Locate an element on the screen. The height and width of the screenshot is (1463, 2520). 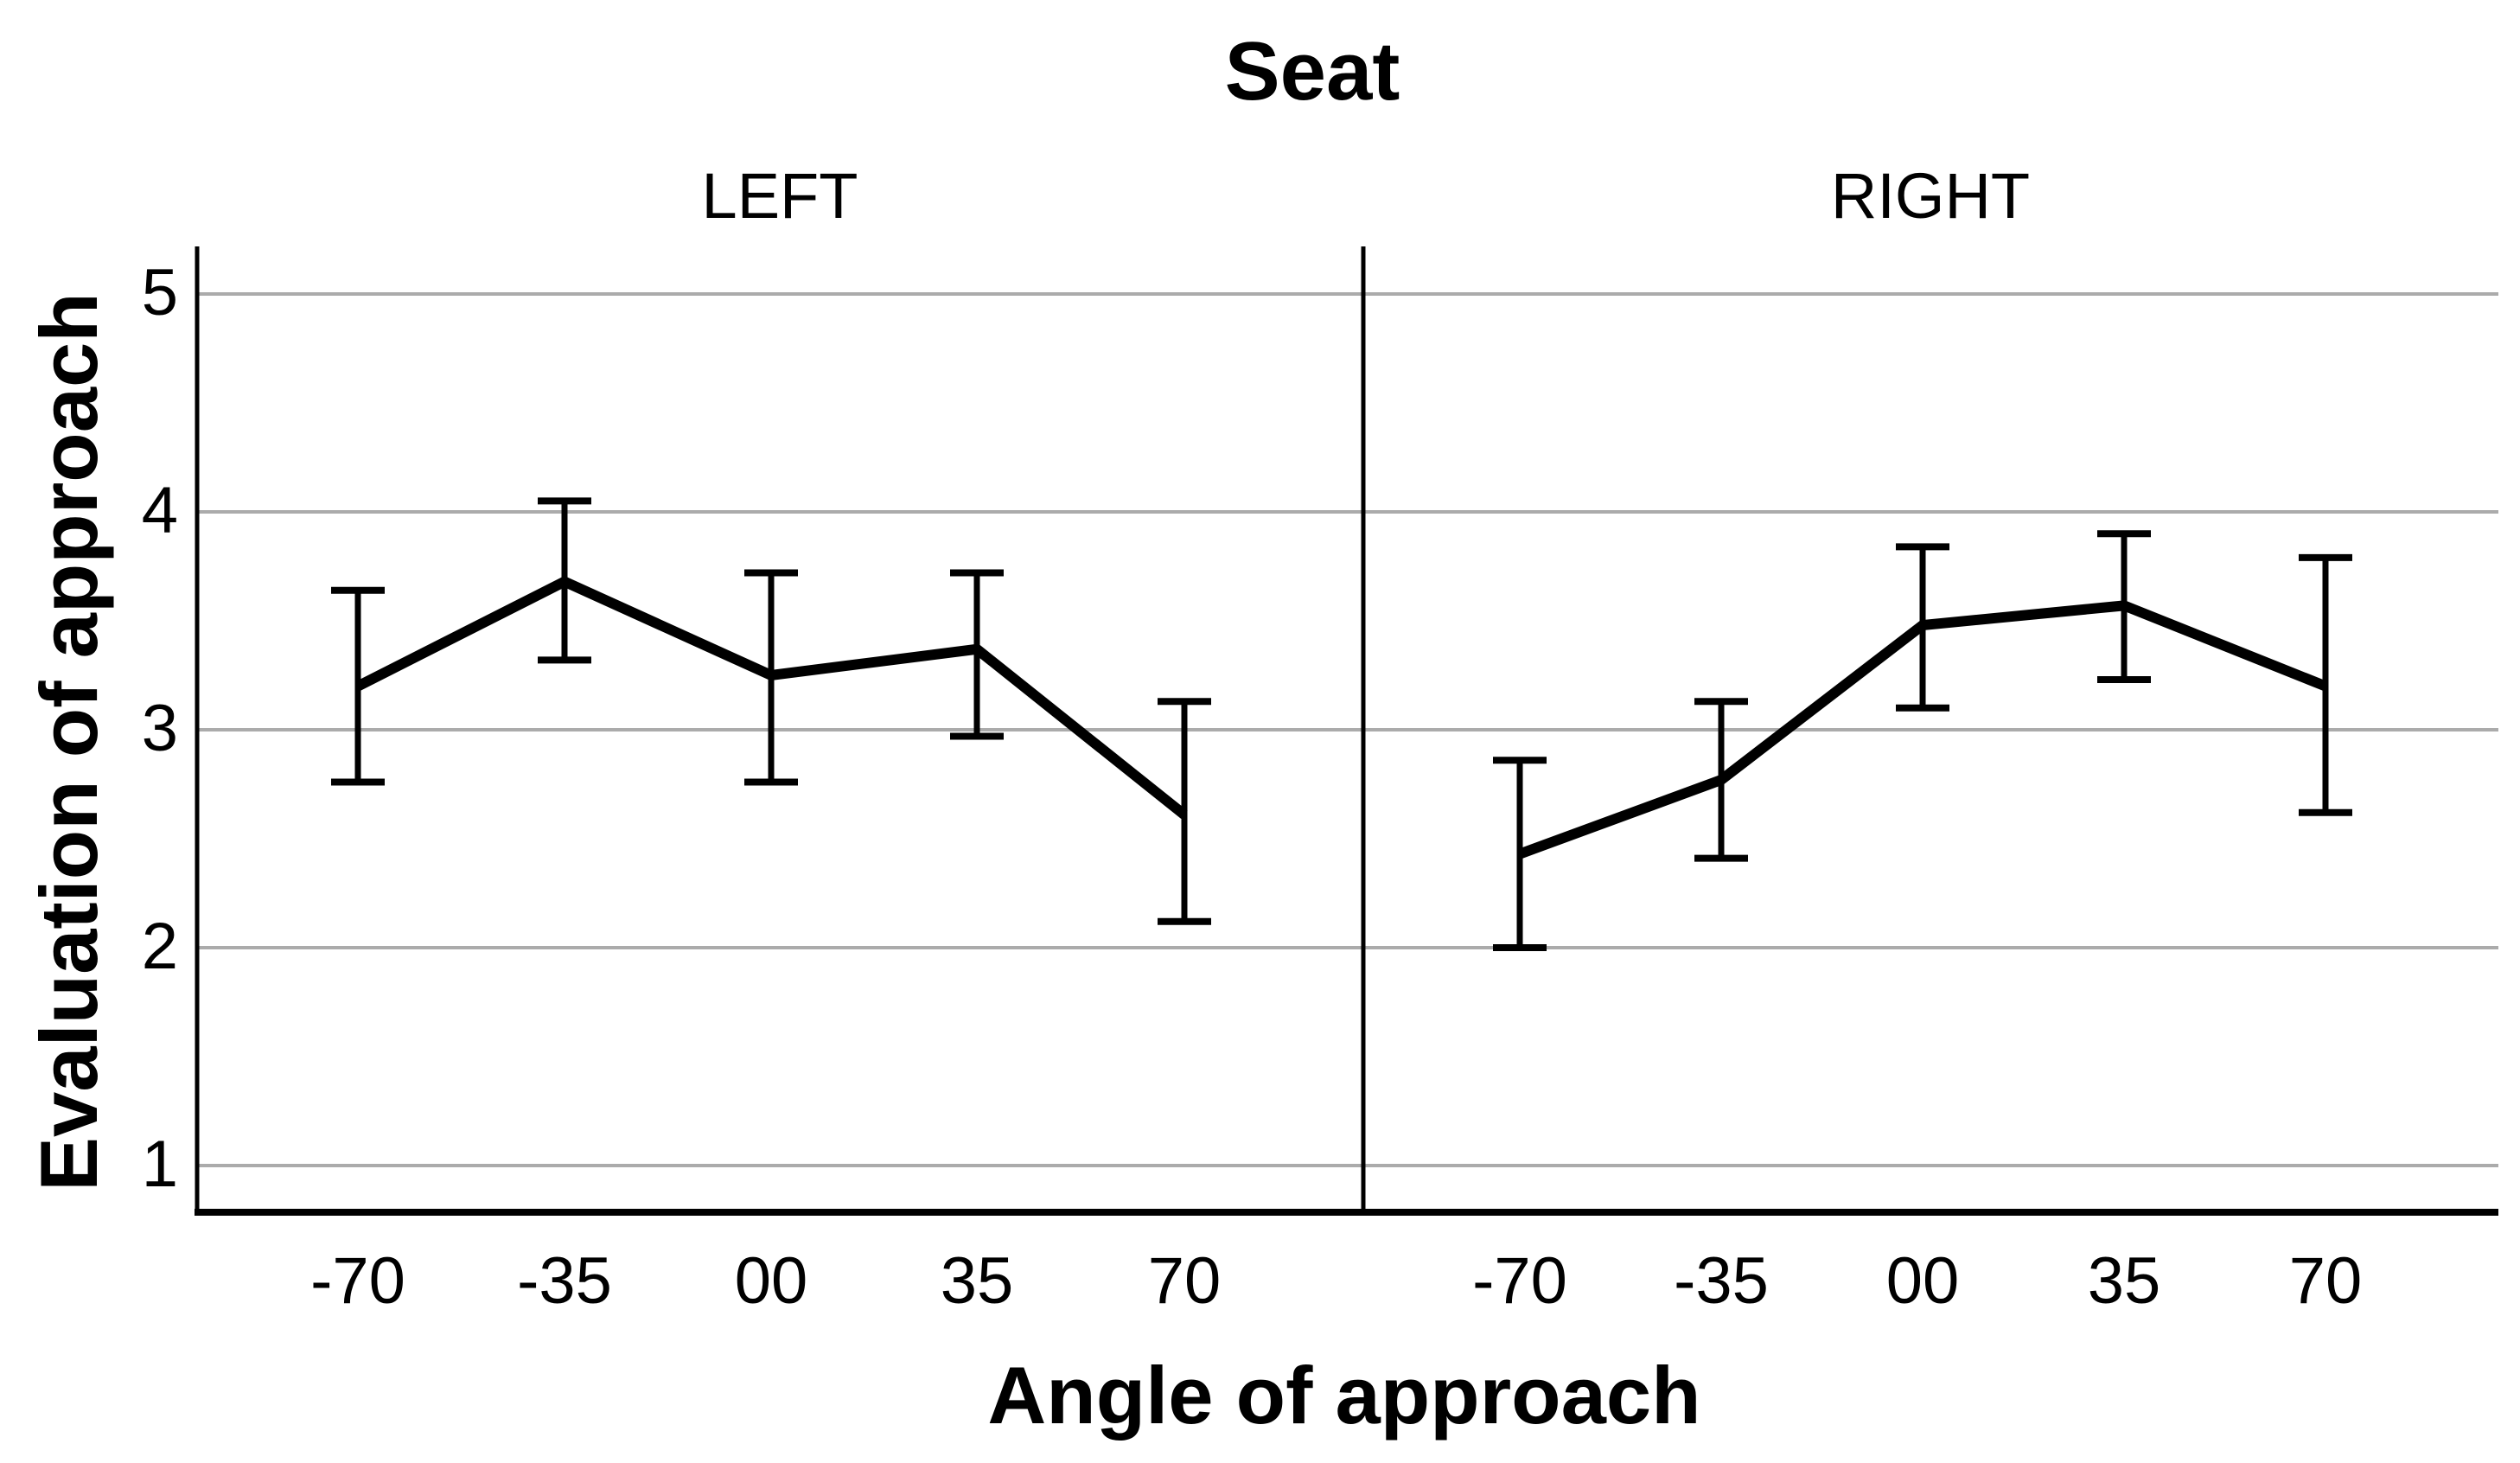
series-line-left is located at coordinates (772, 697).